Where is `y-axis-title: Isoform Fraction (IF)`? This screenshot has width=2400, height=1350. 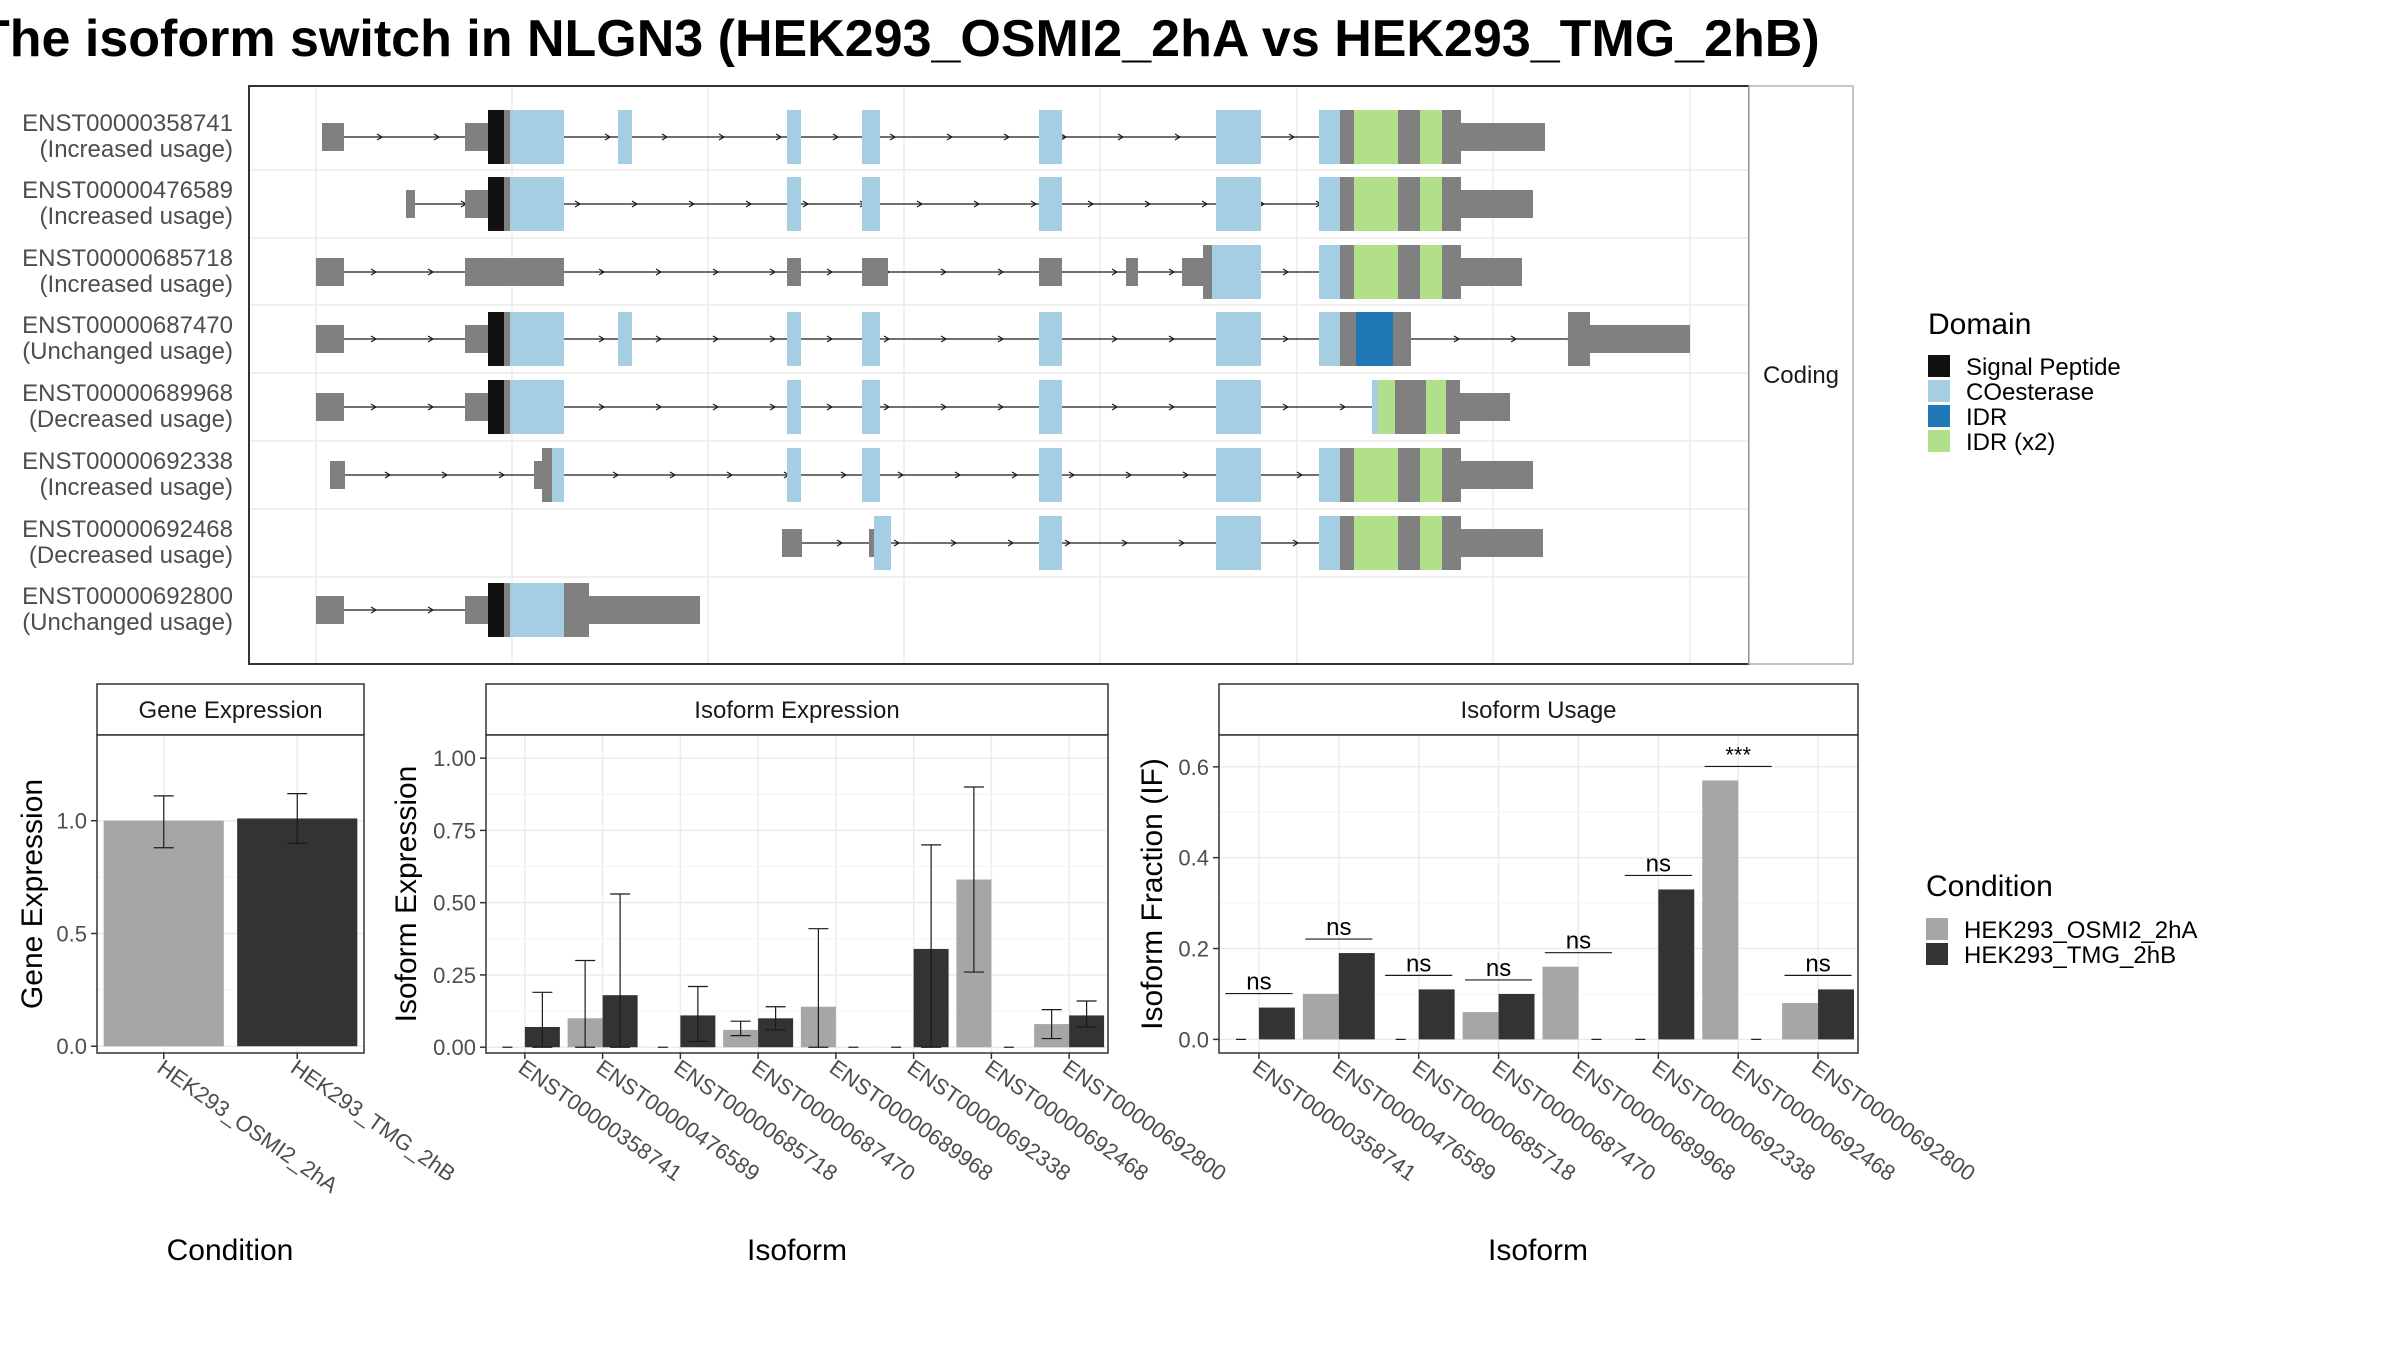
y-axis-title: Isoform Fraction (IF) is located at coordinates (1152, 894).